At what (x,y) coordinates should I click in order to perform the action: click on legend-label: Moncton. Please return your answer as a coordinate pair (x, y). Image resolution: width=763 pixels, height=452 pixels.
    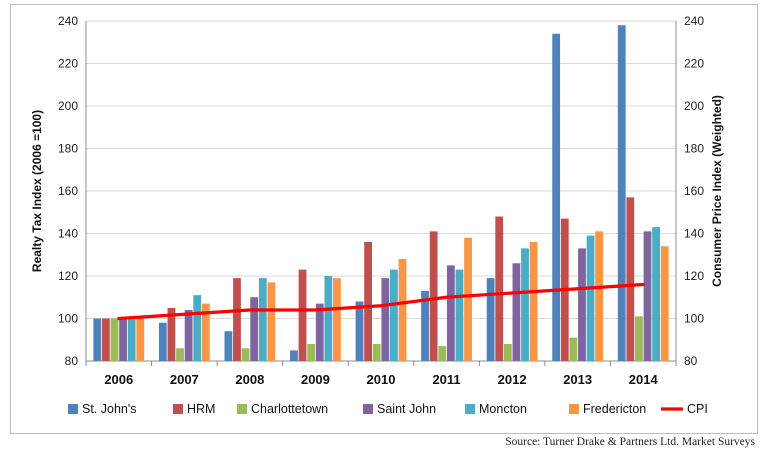
    Looking at the image, I should click on (503, 409).